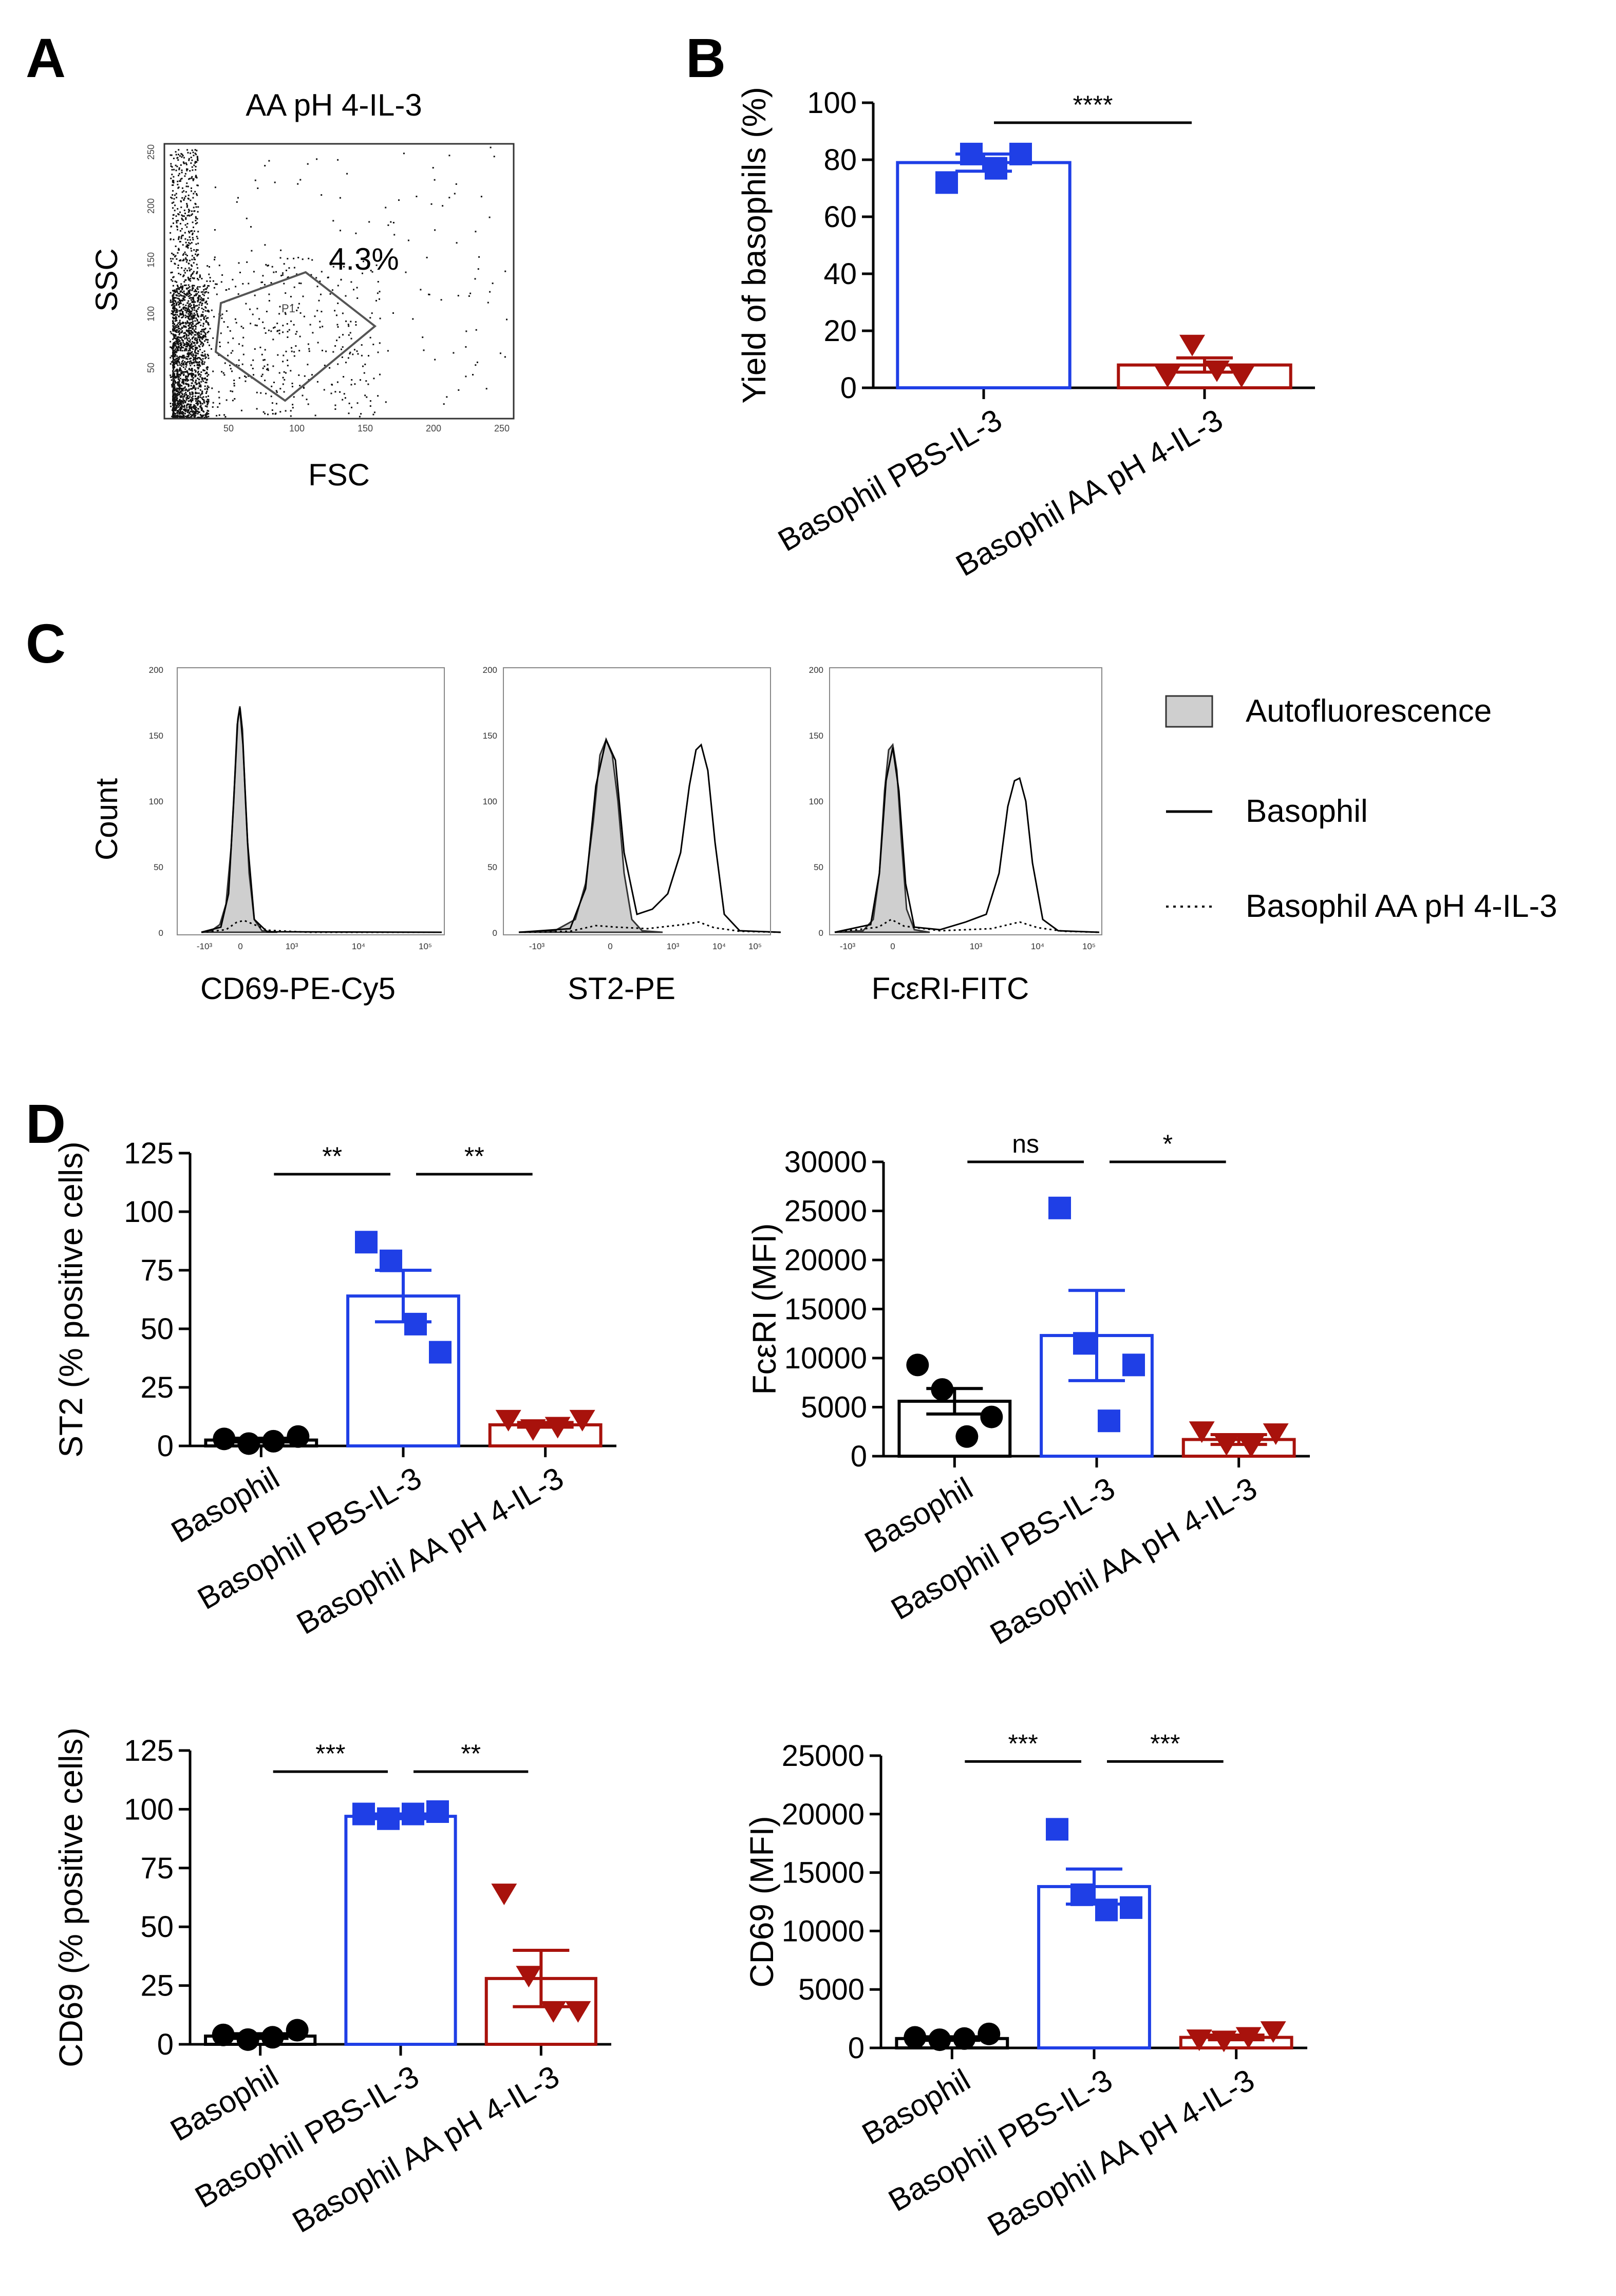  What do you see at coordinates (832, 103) in the screenshot?
I see `y-tick-label: 100` at bounding box center [832, 103].